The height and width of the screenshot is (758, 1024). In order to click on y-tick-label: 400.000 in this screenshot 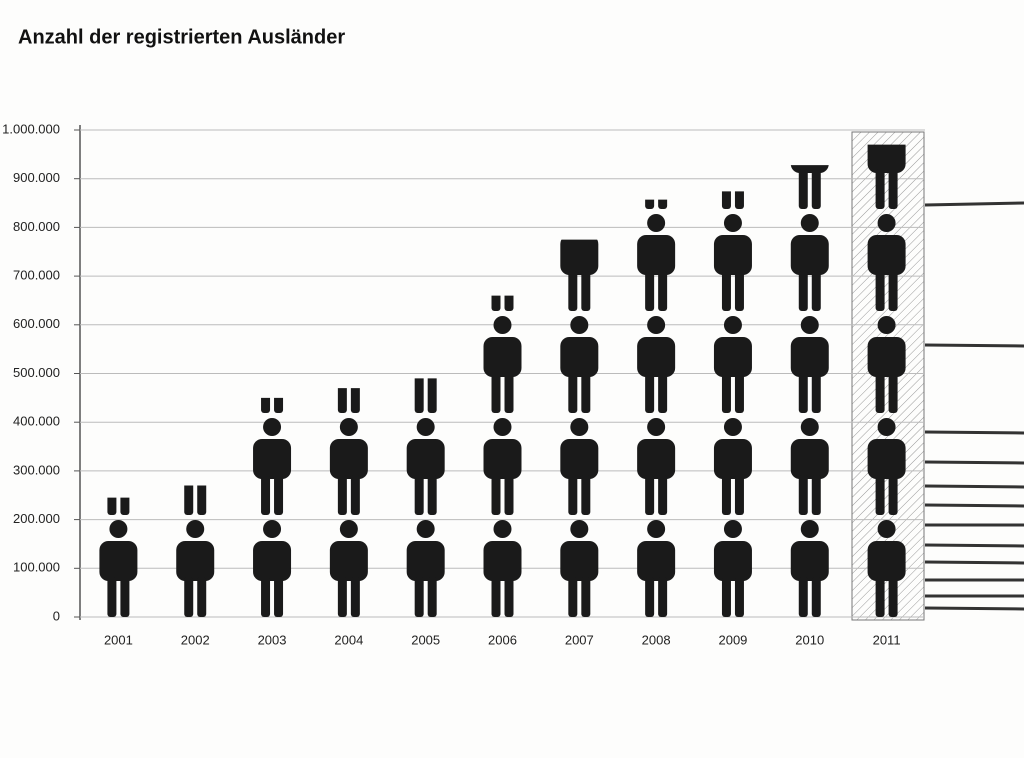, I will do `click(36, 421)`.